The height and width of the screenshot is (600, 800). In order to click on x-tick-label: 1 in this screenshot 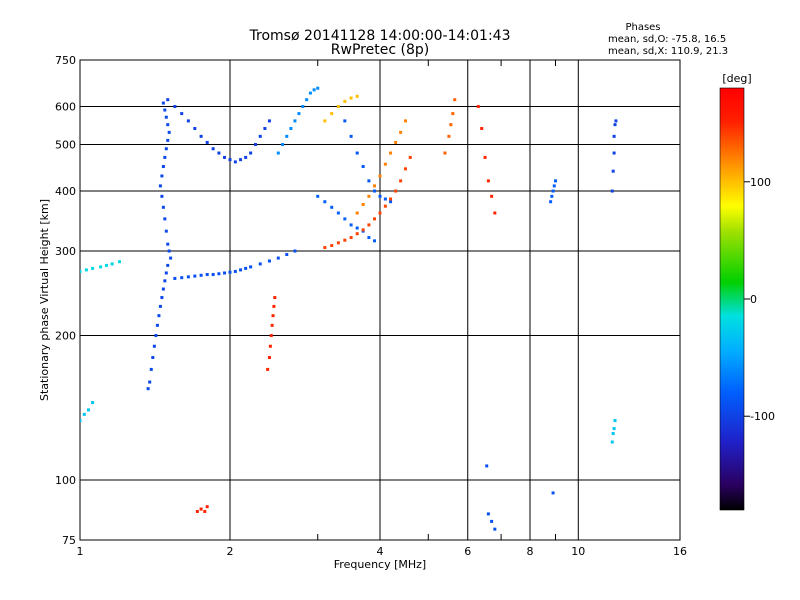, I will do `click(80, 551)`.